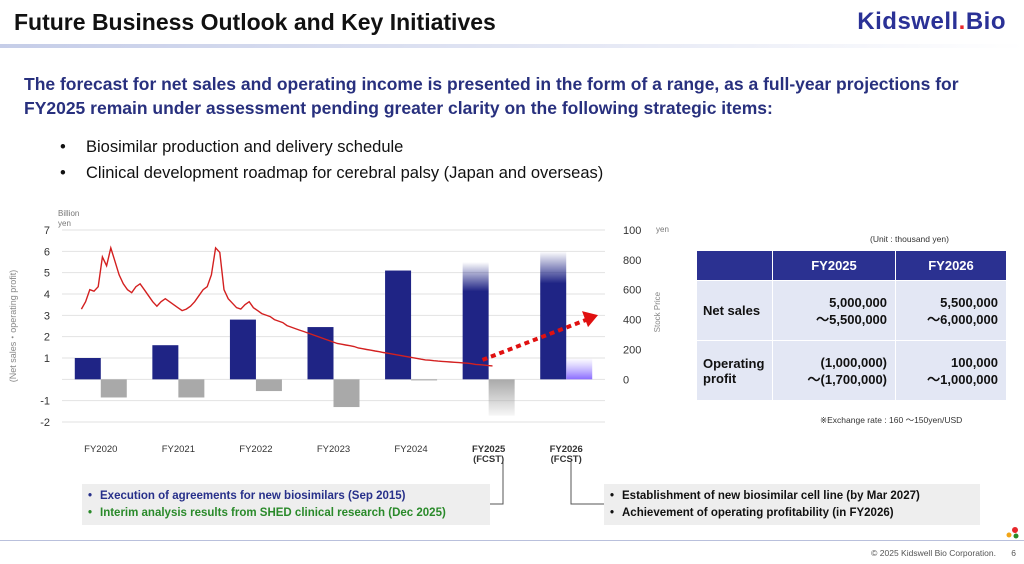 This screenshot has width=1024, height=564. Describe the element at coordinates (64, 223) in the screenshot. I see `y-left-unit: yen` at that location.